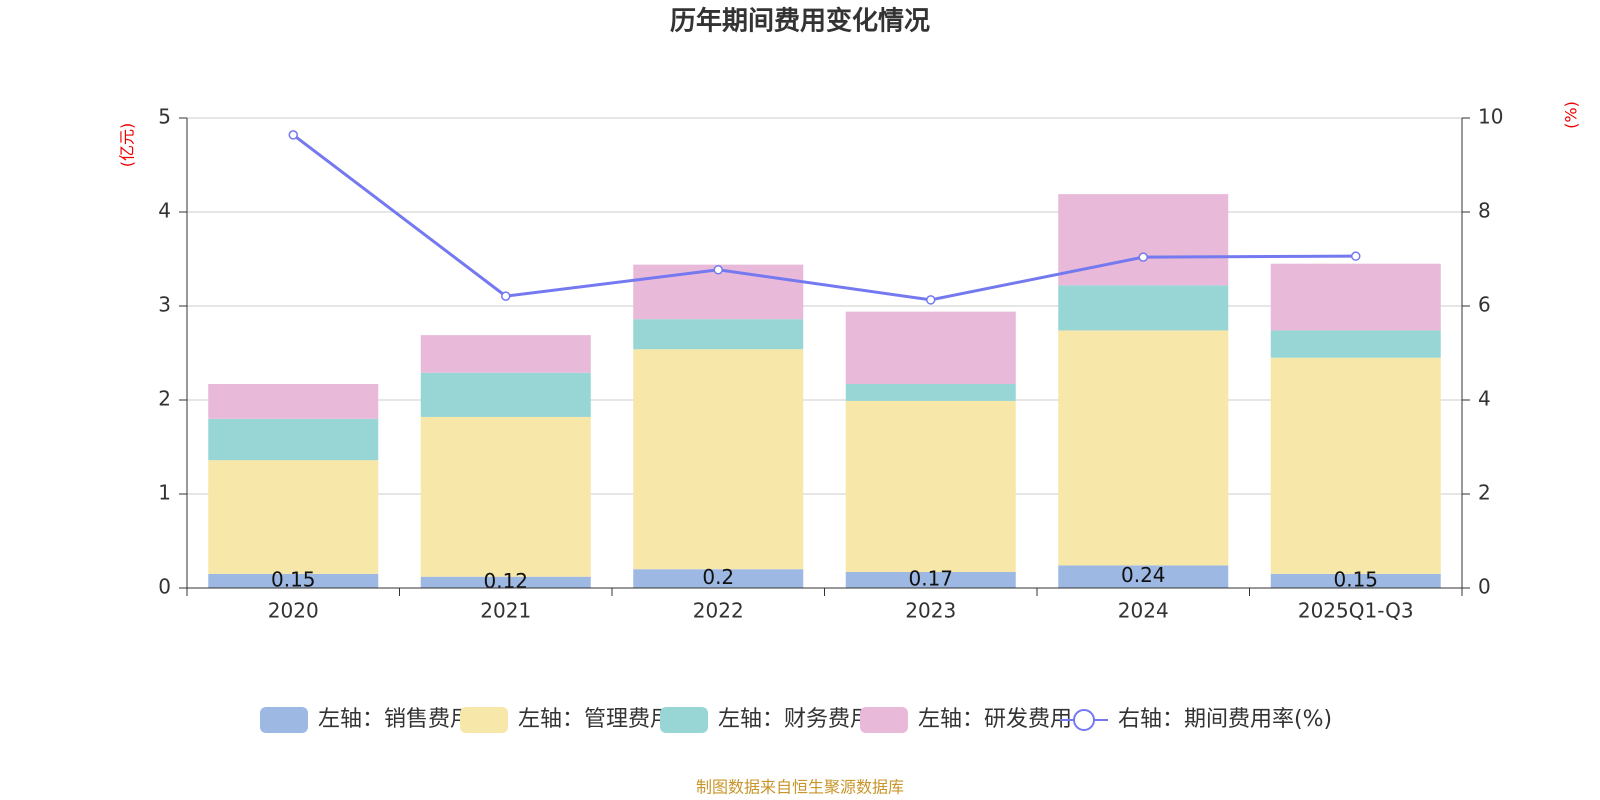 The width and height of the screenshot is (1600, 800). What do you see at coordinates (995, 719) in the screenshot?
I see `legend-label: 左轴：研发费用` at bounding box center [995, 719].